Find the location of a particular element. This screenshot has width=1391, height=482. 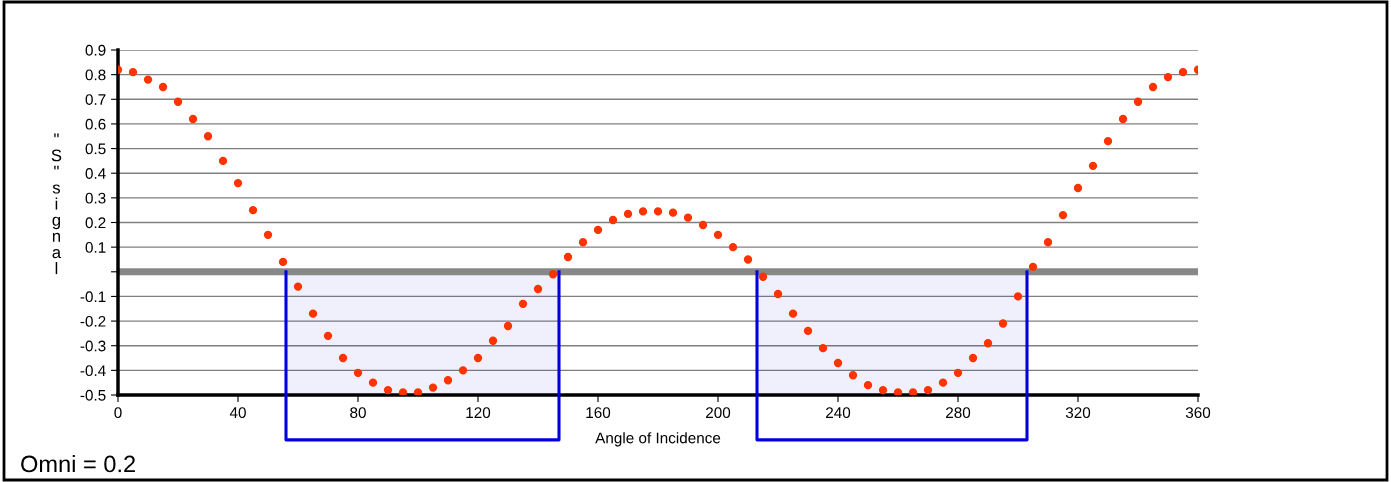

x-tick-label: 80 is located at coordinates (358, 413).